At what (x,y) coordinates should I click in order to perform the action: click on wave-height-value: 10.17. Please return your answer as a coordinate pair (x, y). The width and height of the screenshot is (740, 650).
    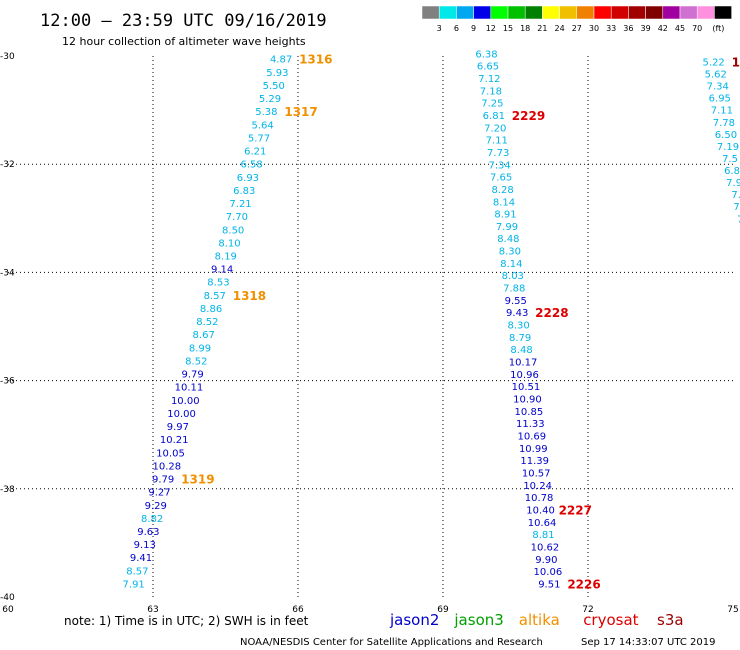
    Looking at the image, I should click on (523, 363).